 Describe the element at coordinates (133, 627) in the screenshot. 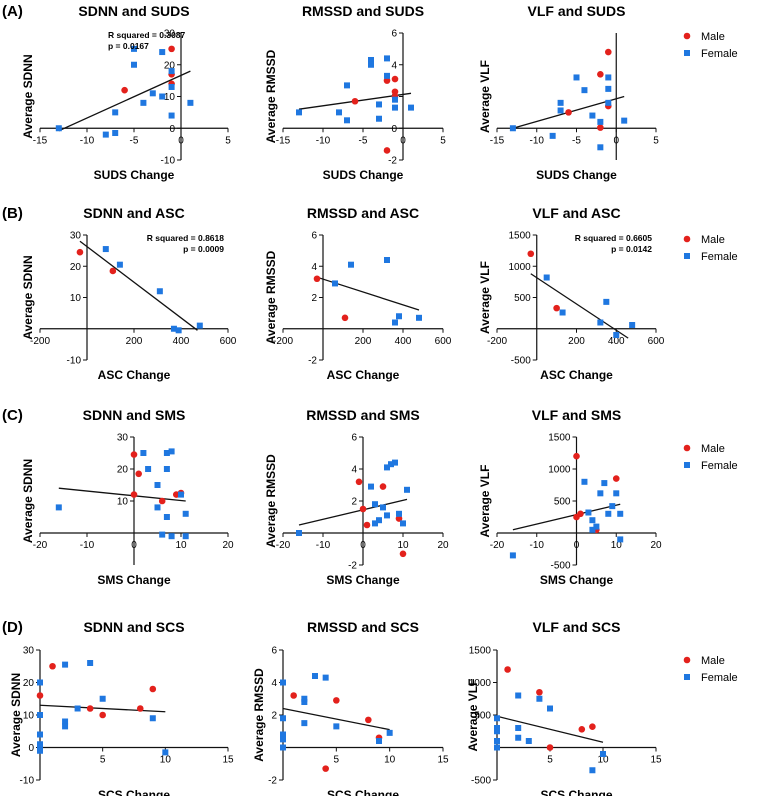

I see `chart-title: SDNN and SCS` at that location.